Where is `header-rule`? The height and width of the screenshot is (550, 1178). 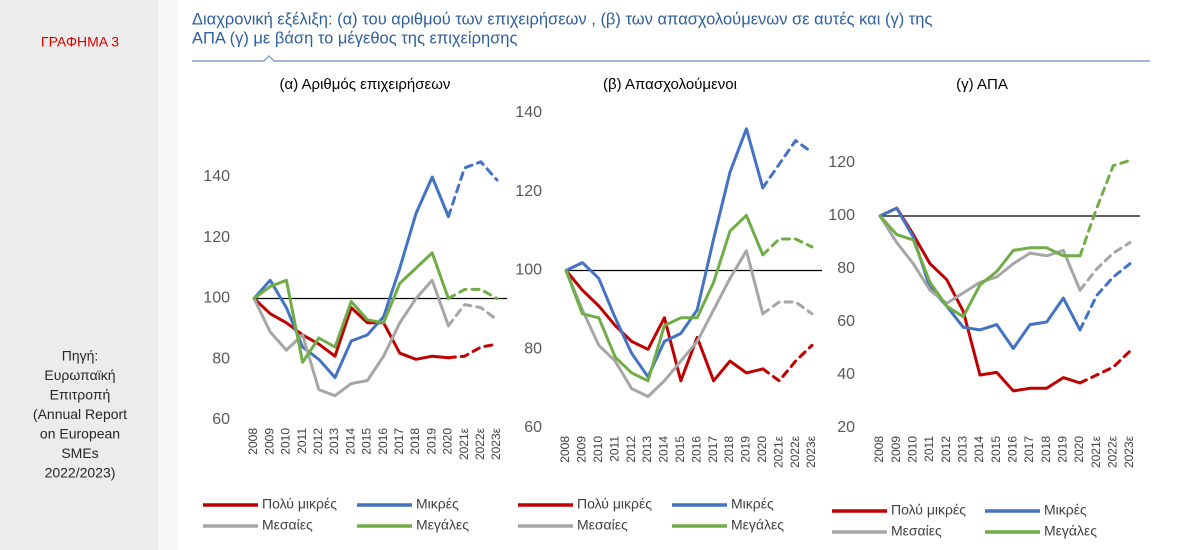 header-rule is located at coordinates (671, 58).